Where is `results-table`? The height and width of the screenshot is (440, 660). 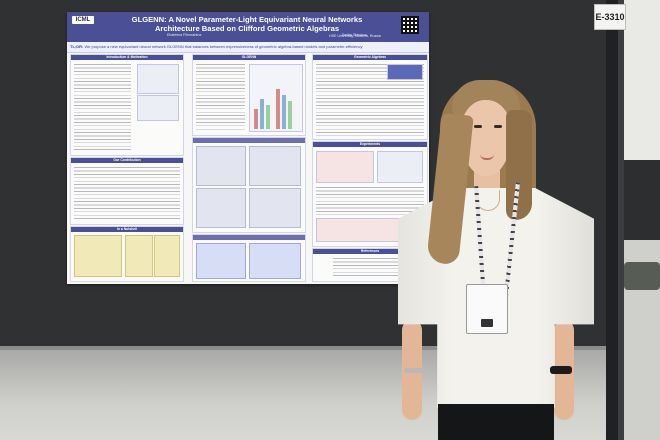 results-table is located at coordinates (345, 167).